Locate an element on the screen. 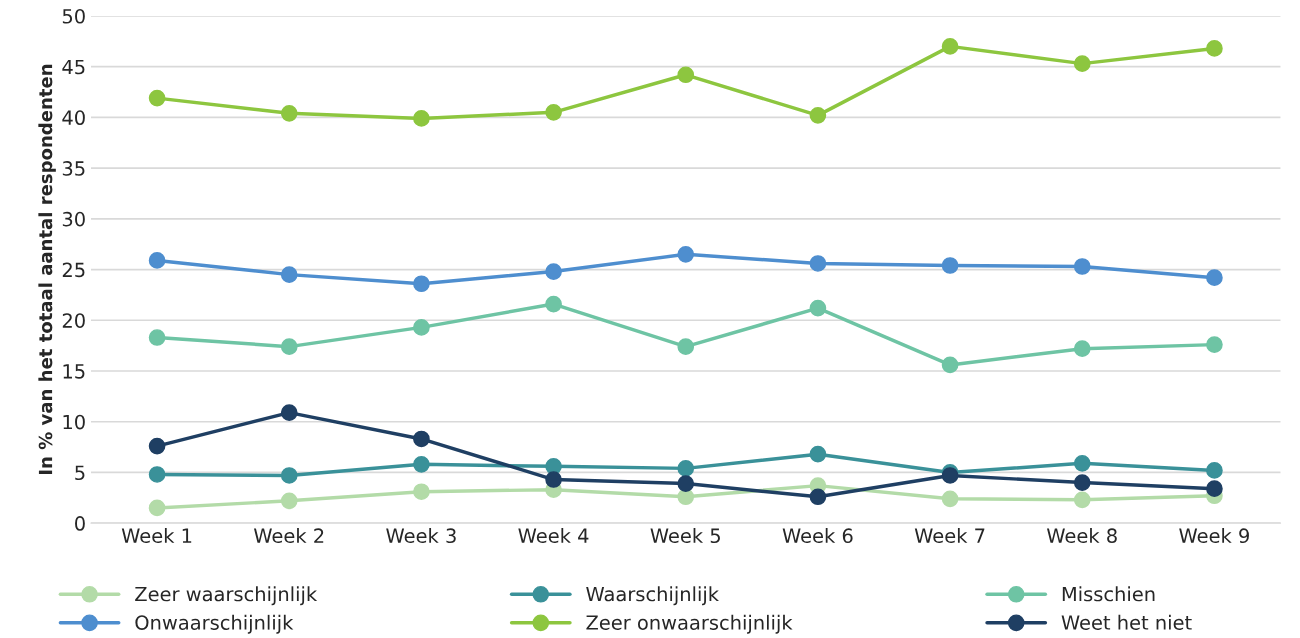  x-tick-label: Week 3 is located at coordinates (421, 536).